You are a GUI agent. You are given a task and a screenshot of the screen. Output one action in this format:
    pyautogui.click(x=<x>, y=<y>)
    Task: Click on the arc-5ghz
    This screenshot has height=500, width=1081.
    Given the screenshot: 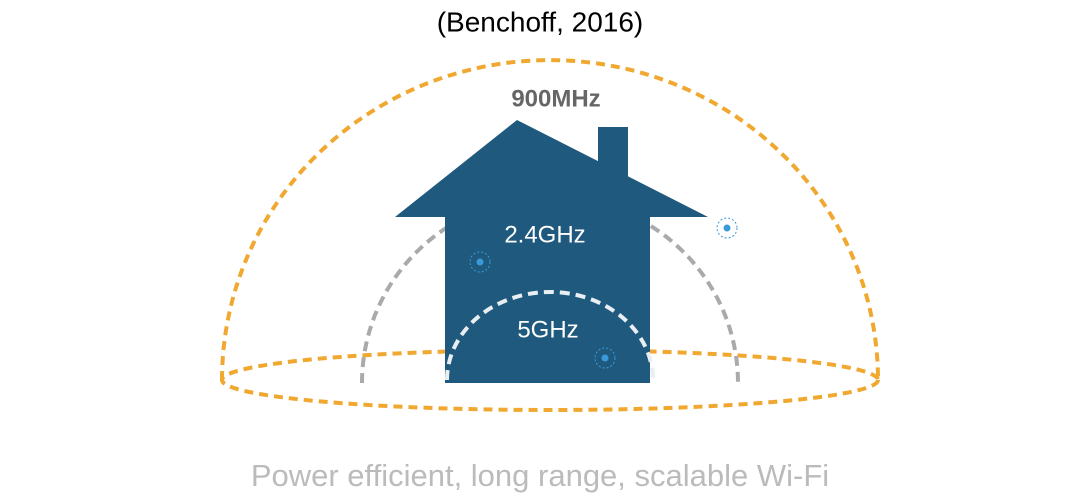 What is the action you would take?
    pyautogui.click(x=550, y=335)
    